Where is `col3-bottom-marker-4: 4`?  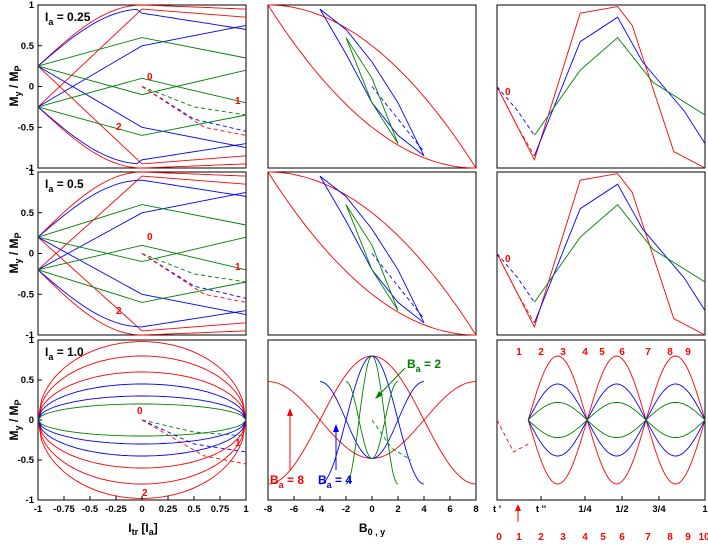
col3-bottom-marker-4: 4 is located at coordinates (585, 537).